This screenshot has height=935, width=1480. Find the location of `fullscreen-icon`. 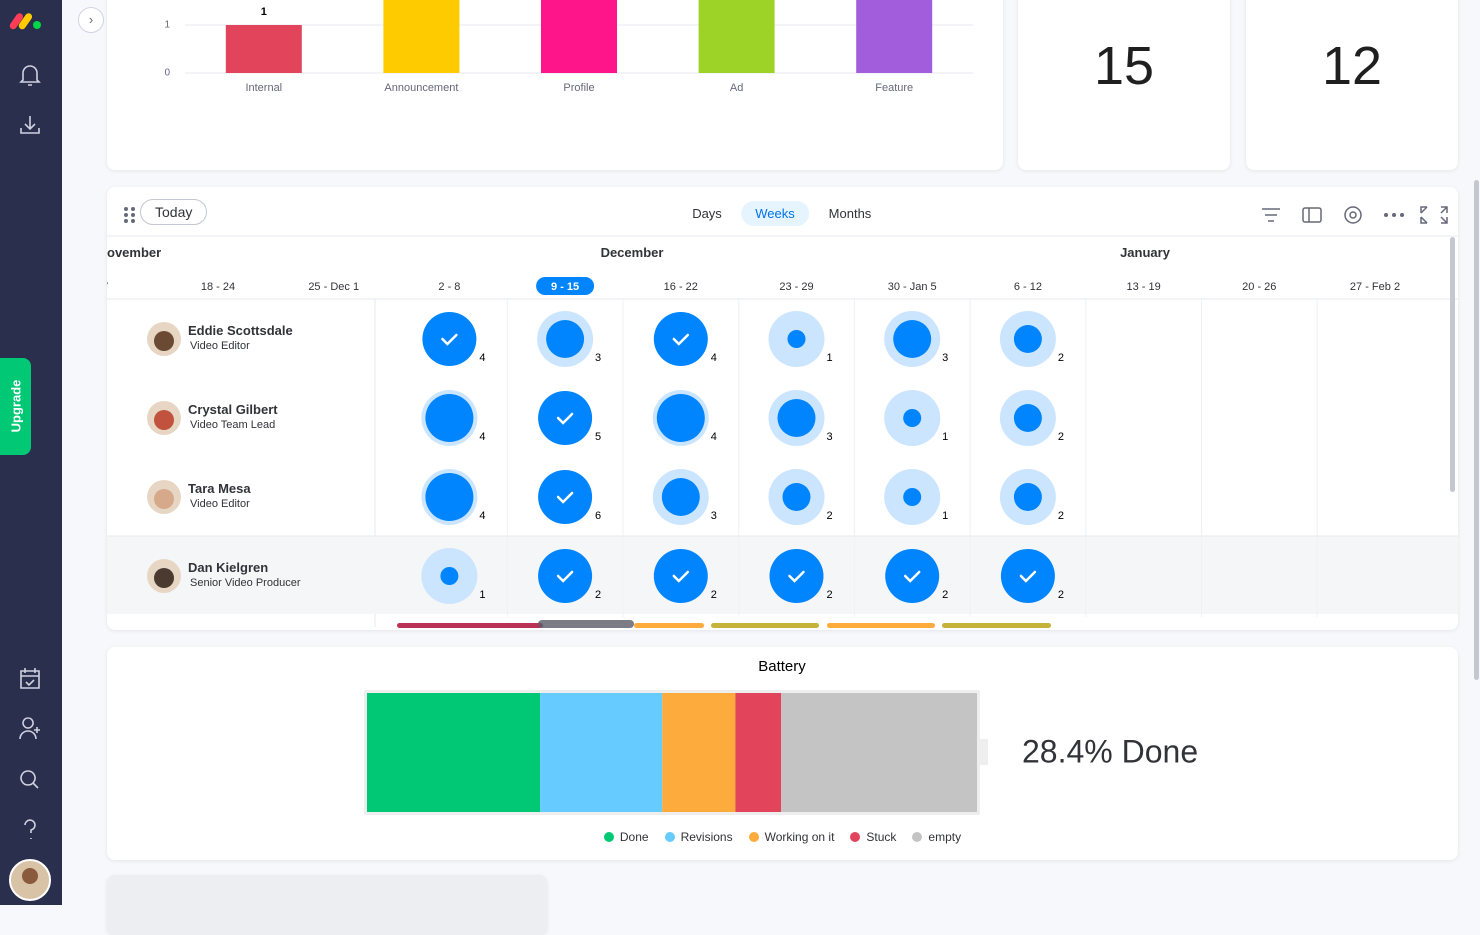

fullscreen-icon is located at coordinates (1434, 215).